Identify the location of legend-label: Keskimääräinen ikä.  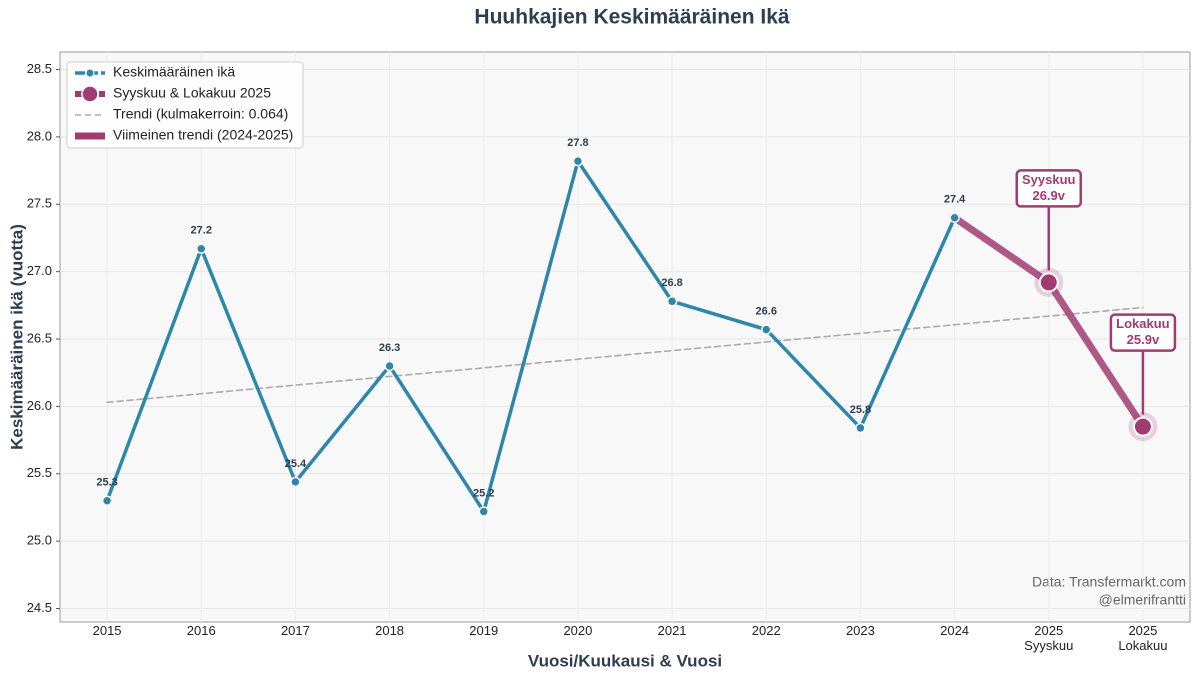
(174, 72).